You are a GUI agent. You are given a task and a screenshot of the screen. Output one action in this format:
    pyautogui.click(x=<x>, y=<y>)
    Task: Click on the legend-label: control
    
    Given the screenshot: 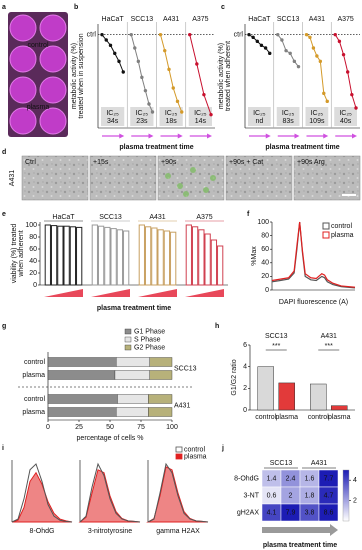 What is the action you would take?
    pyautogui.click(x=194, y=449)
    